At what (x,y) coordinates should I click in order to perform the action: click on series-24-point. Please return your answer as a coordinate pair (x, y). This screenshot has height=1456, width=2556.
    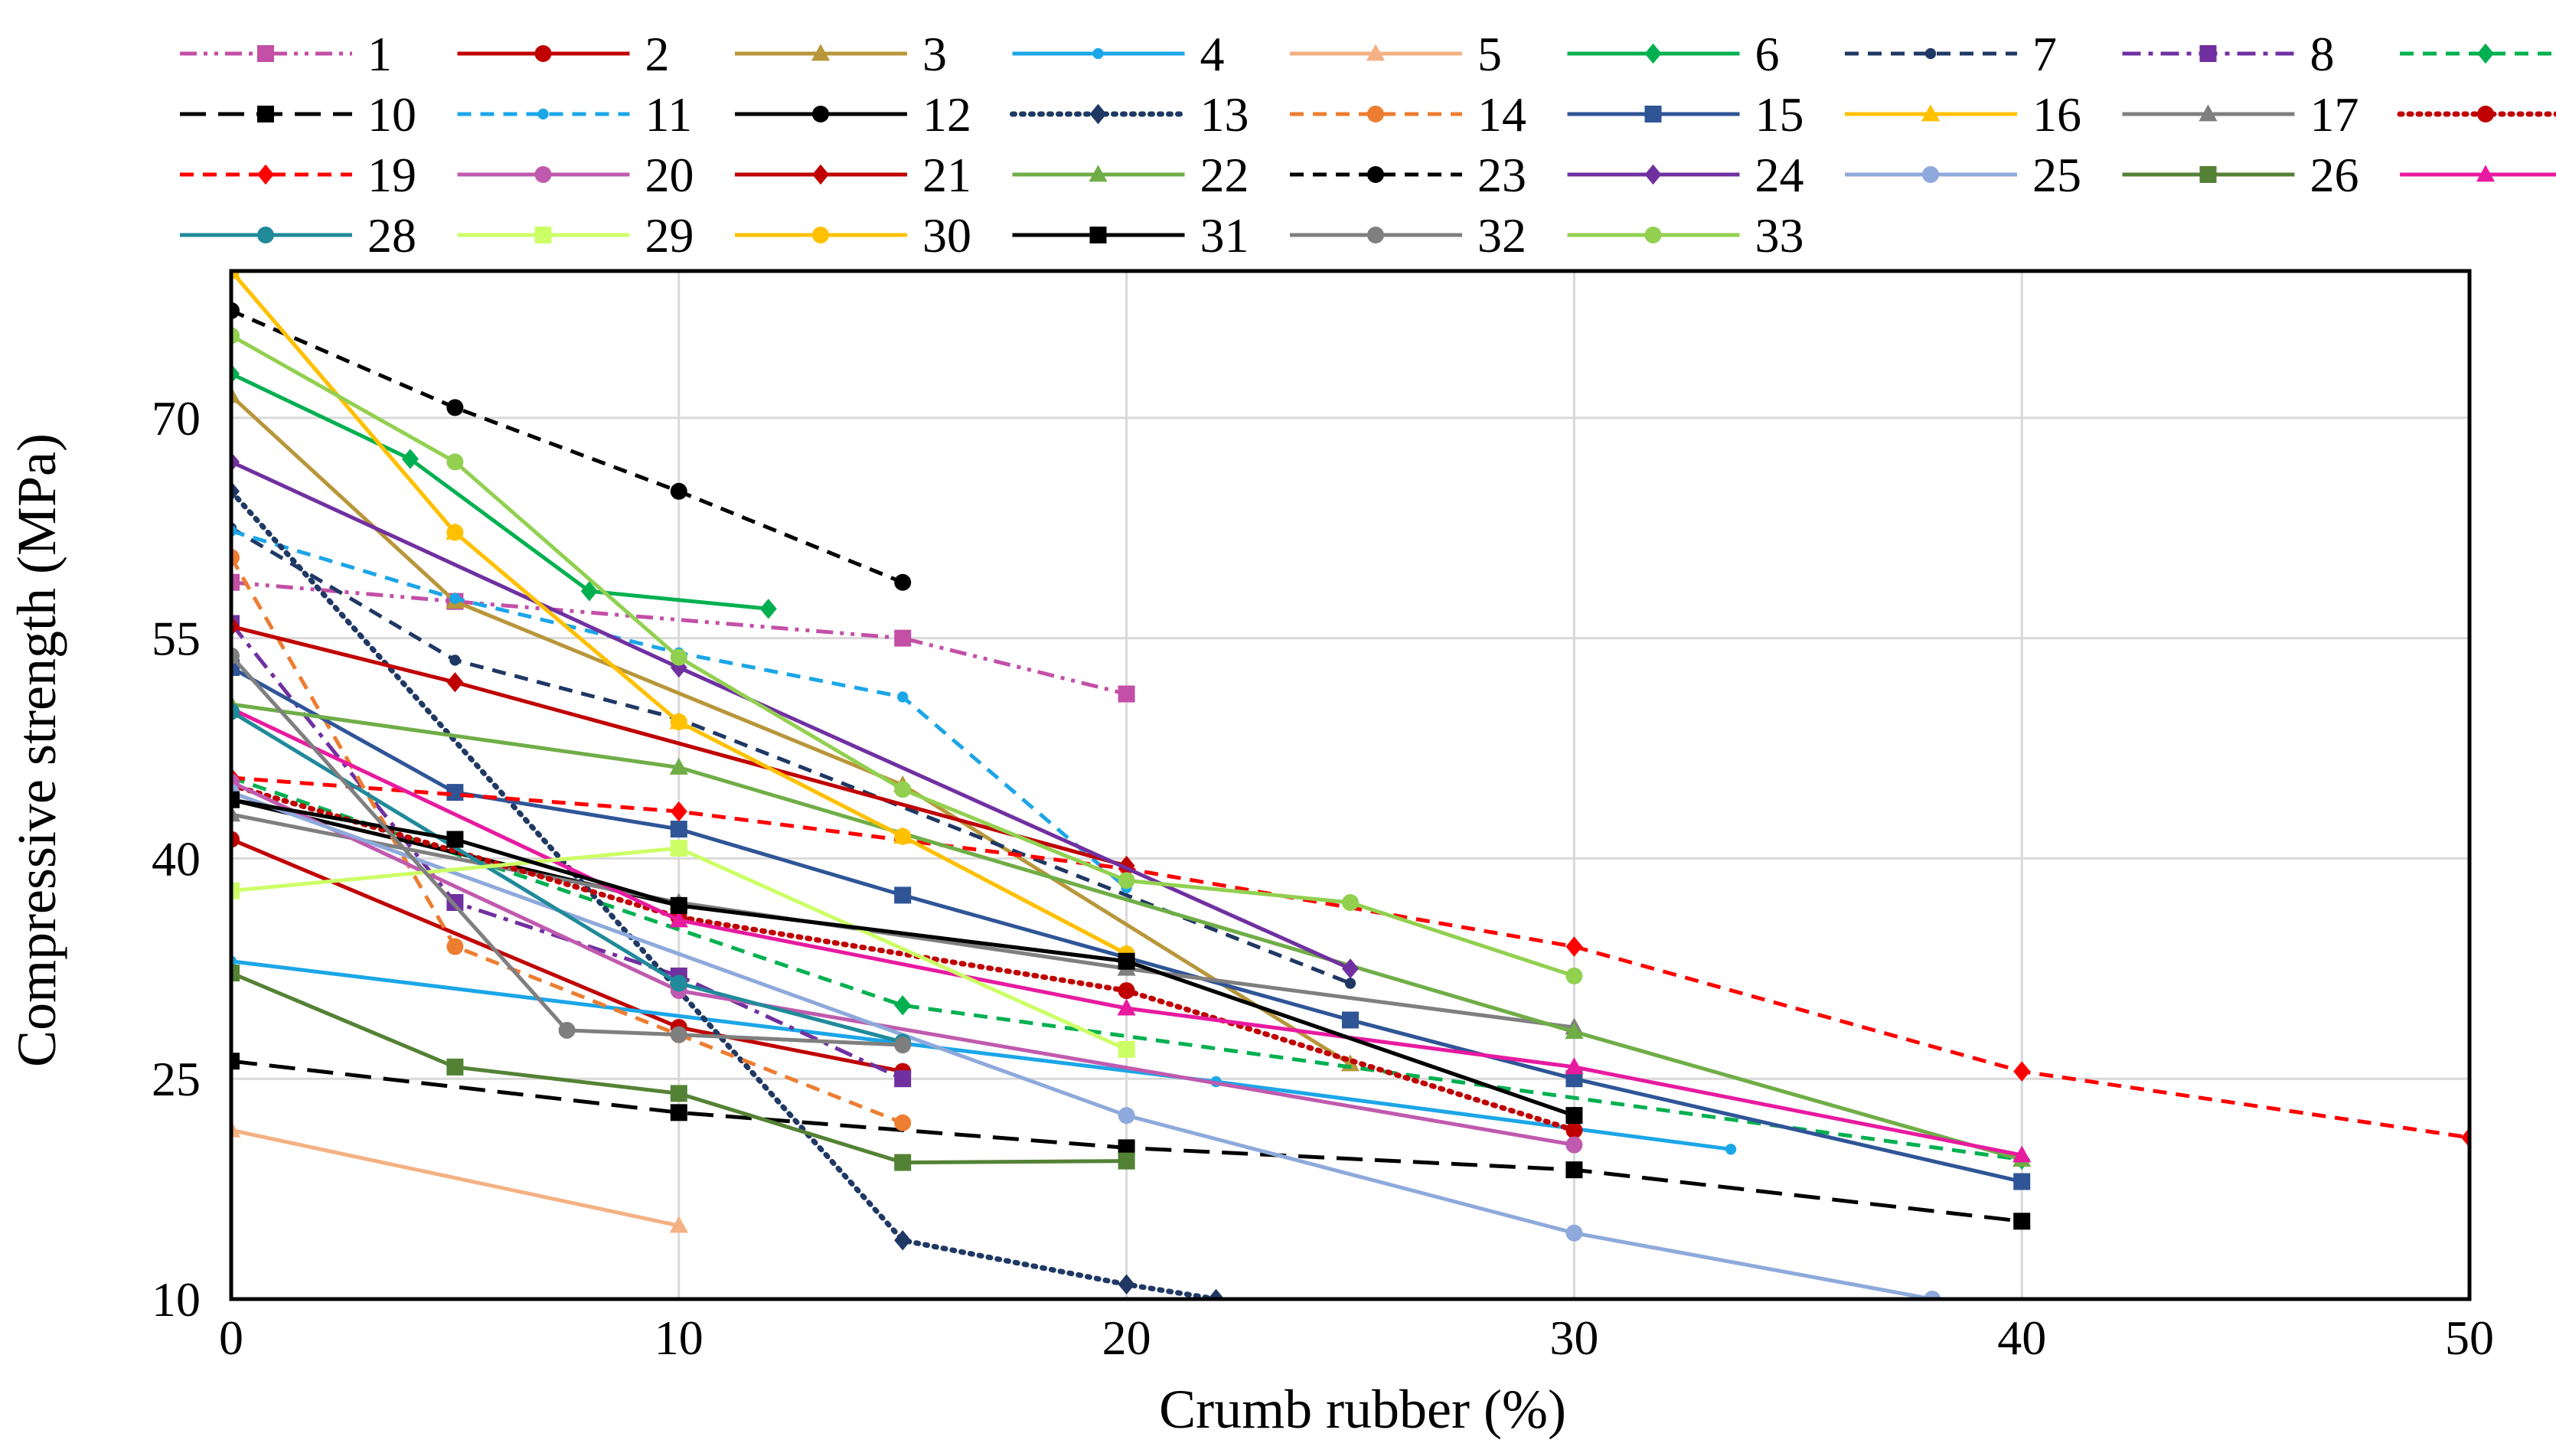
    Looking at the image, I should click on (1350, 968).